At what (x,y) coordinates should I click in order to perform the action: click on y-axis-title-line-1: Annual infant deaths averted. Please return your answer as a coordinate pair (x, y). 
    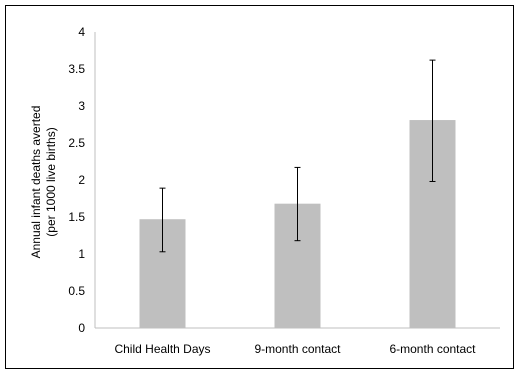
    Looking at the image, I should click on (36, 182).